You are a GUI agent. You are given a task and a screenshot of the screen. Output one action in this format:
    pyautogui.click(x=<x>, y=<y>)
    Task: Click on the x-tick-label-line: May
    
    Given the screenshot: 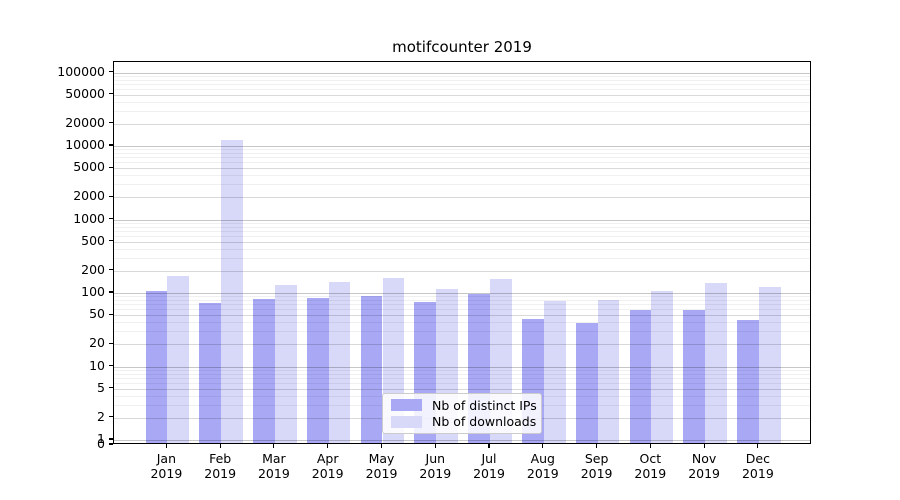 What is the action you would take?
    pyautogui.click(x=381, y=458)
    